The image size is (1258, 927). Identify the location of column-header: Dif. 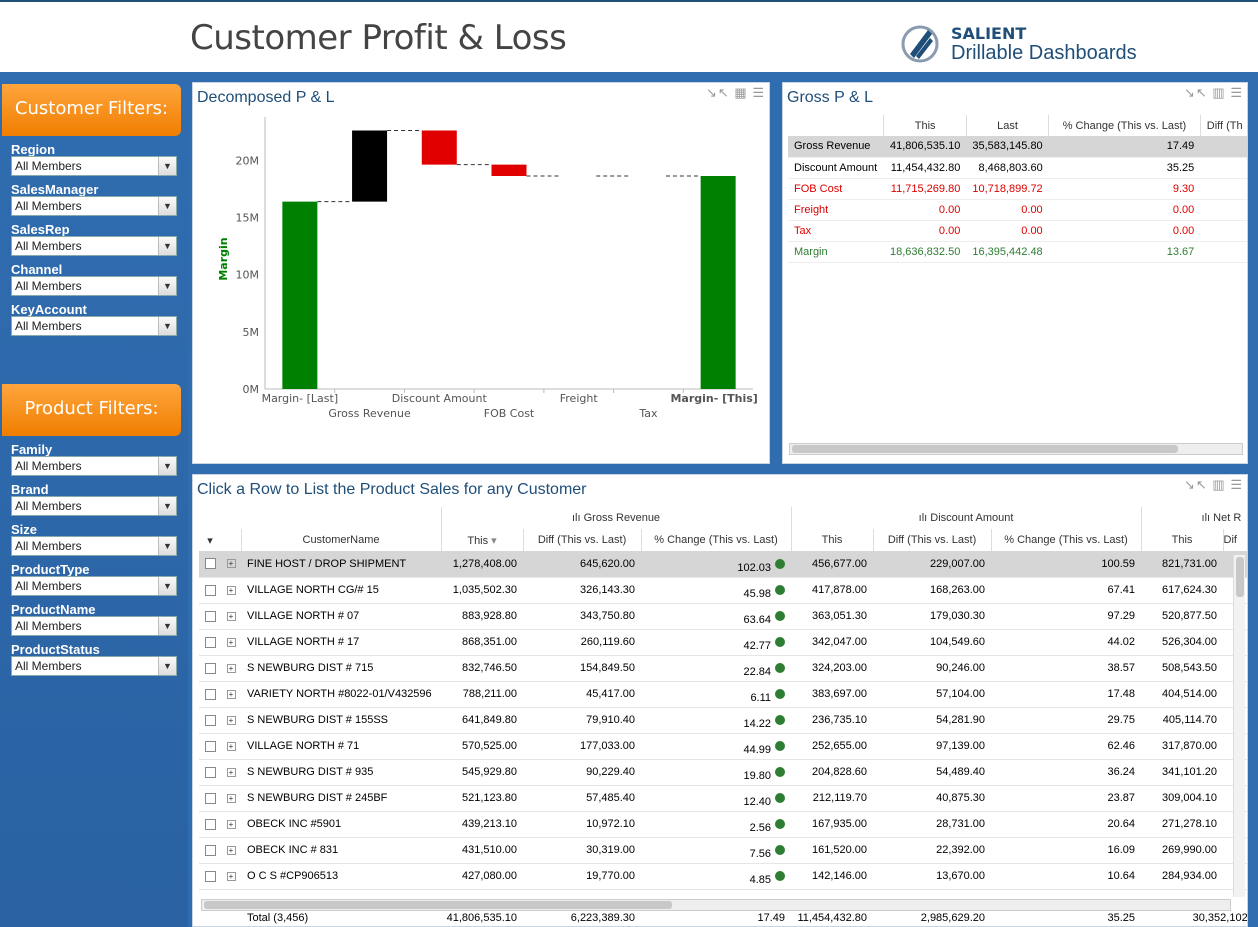
(1234, 540).